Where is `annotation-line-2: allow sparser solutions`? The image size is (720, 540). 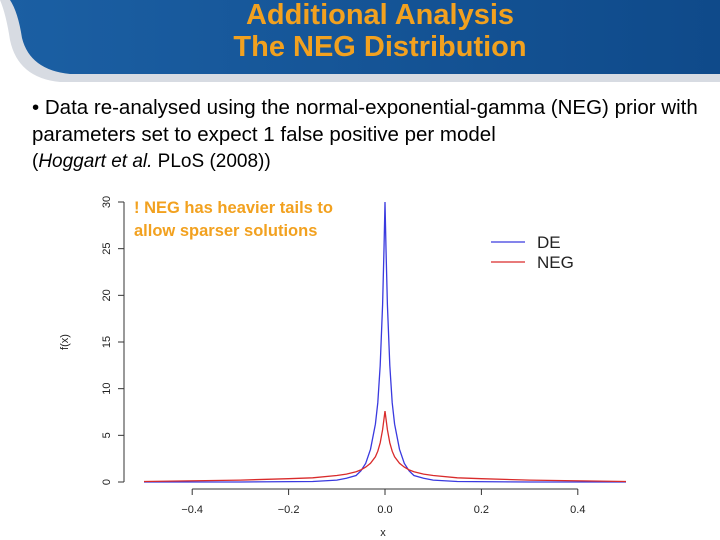 annotation-line-2: allow sparser solutions is located at coordinates (226, 231).